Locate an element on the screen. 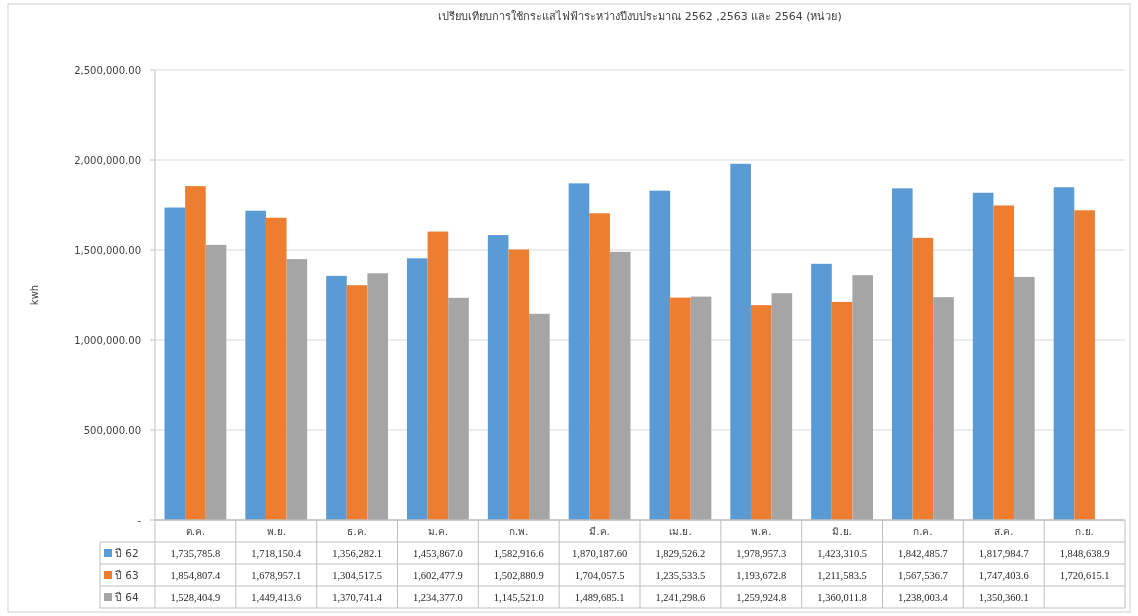 The width and height of the screenshot is (1138, 616). x-tick-label: ม.ค. is located at coordinates (438, 531).